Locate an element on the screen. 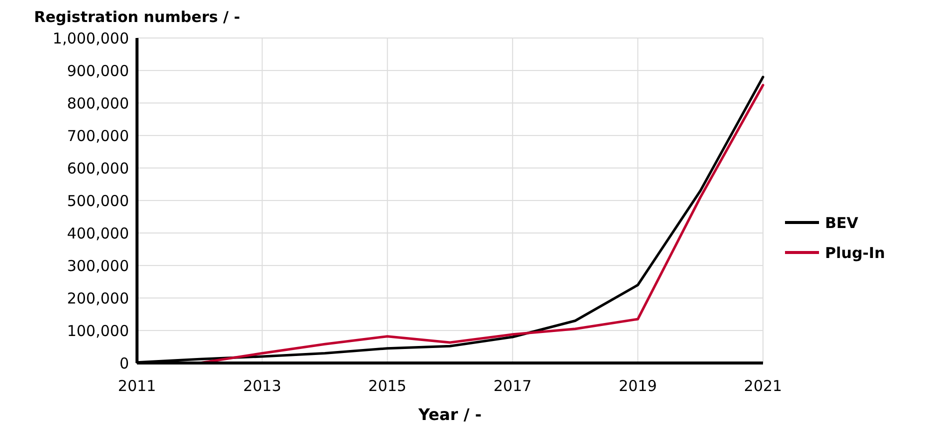 The image size is (927, 432). y-tick-label: 0 is located at coordinates (124, 363).